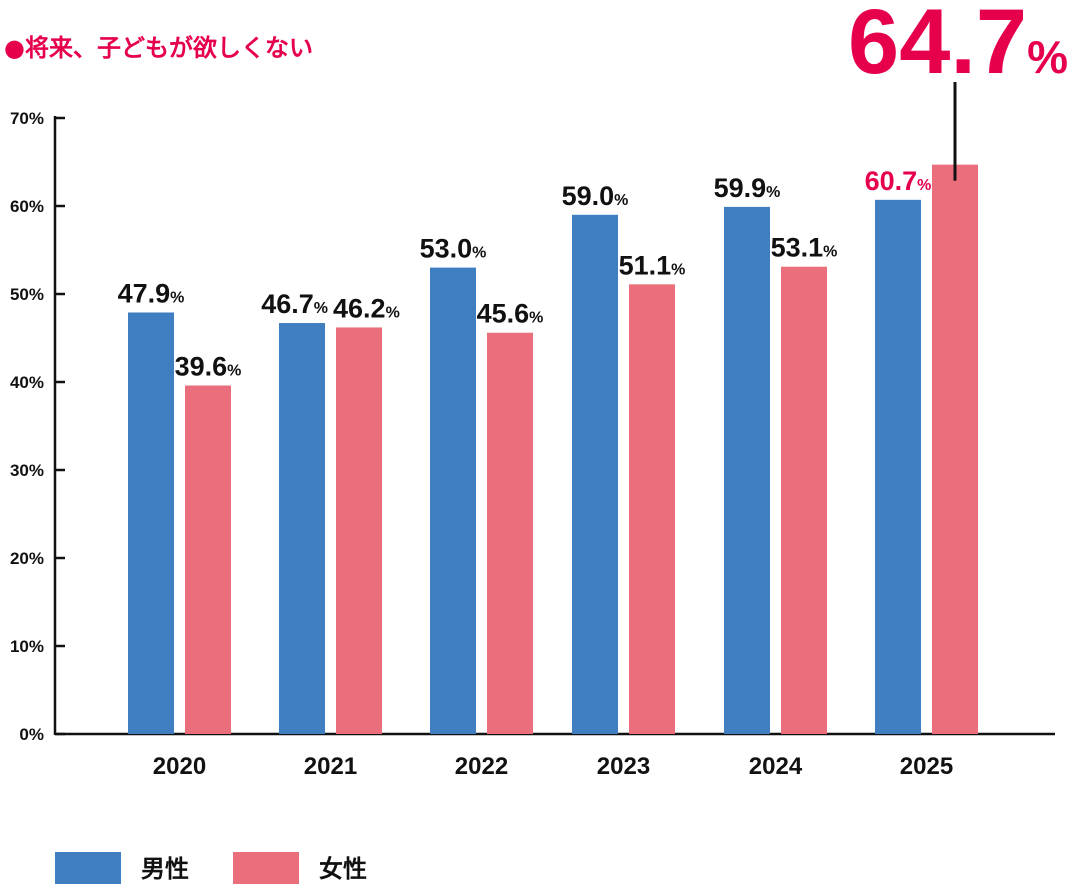 This screenshot has height=886, width=1072. What do you see at coordinates (211, 868) in the screenshot?
I see `legend: 男性 女性` at bounding box center [211, 868].